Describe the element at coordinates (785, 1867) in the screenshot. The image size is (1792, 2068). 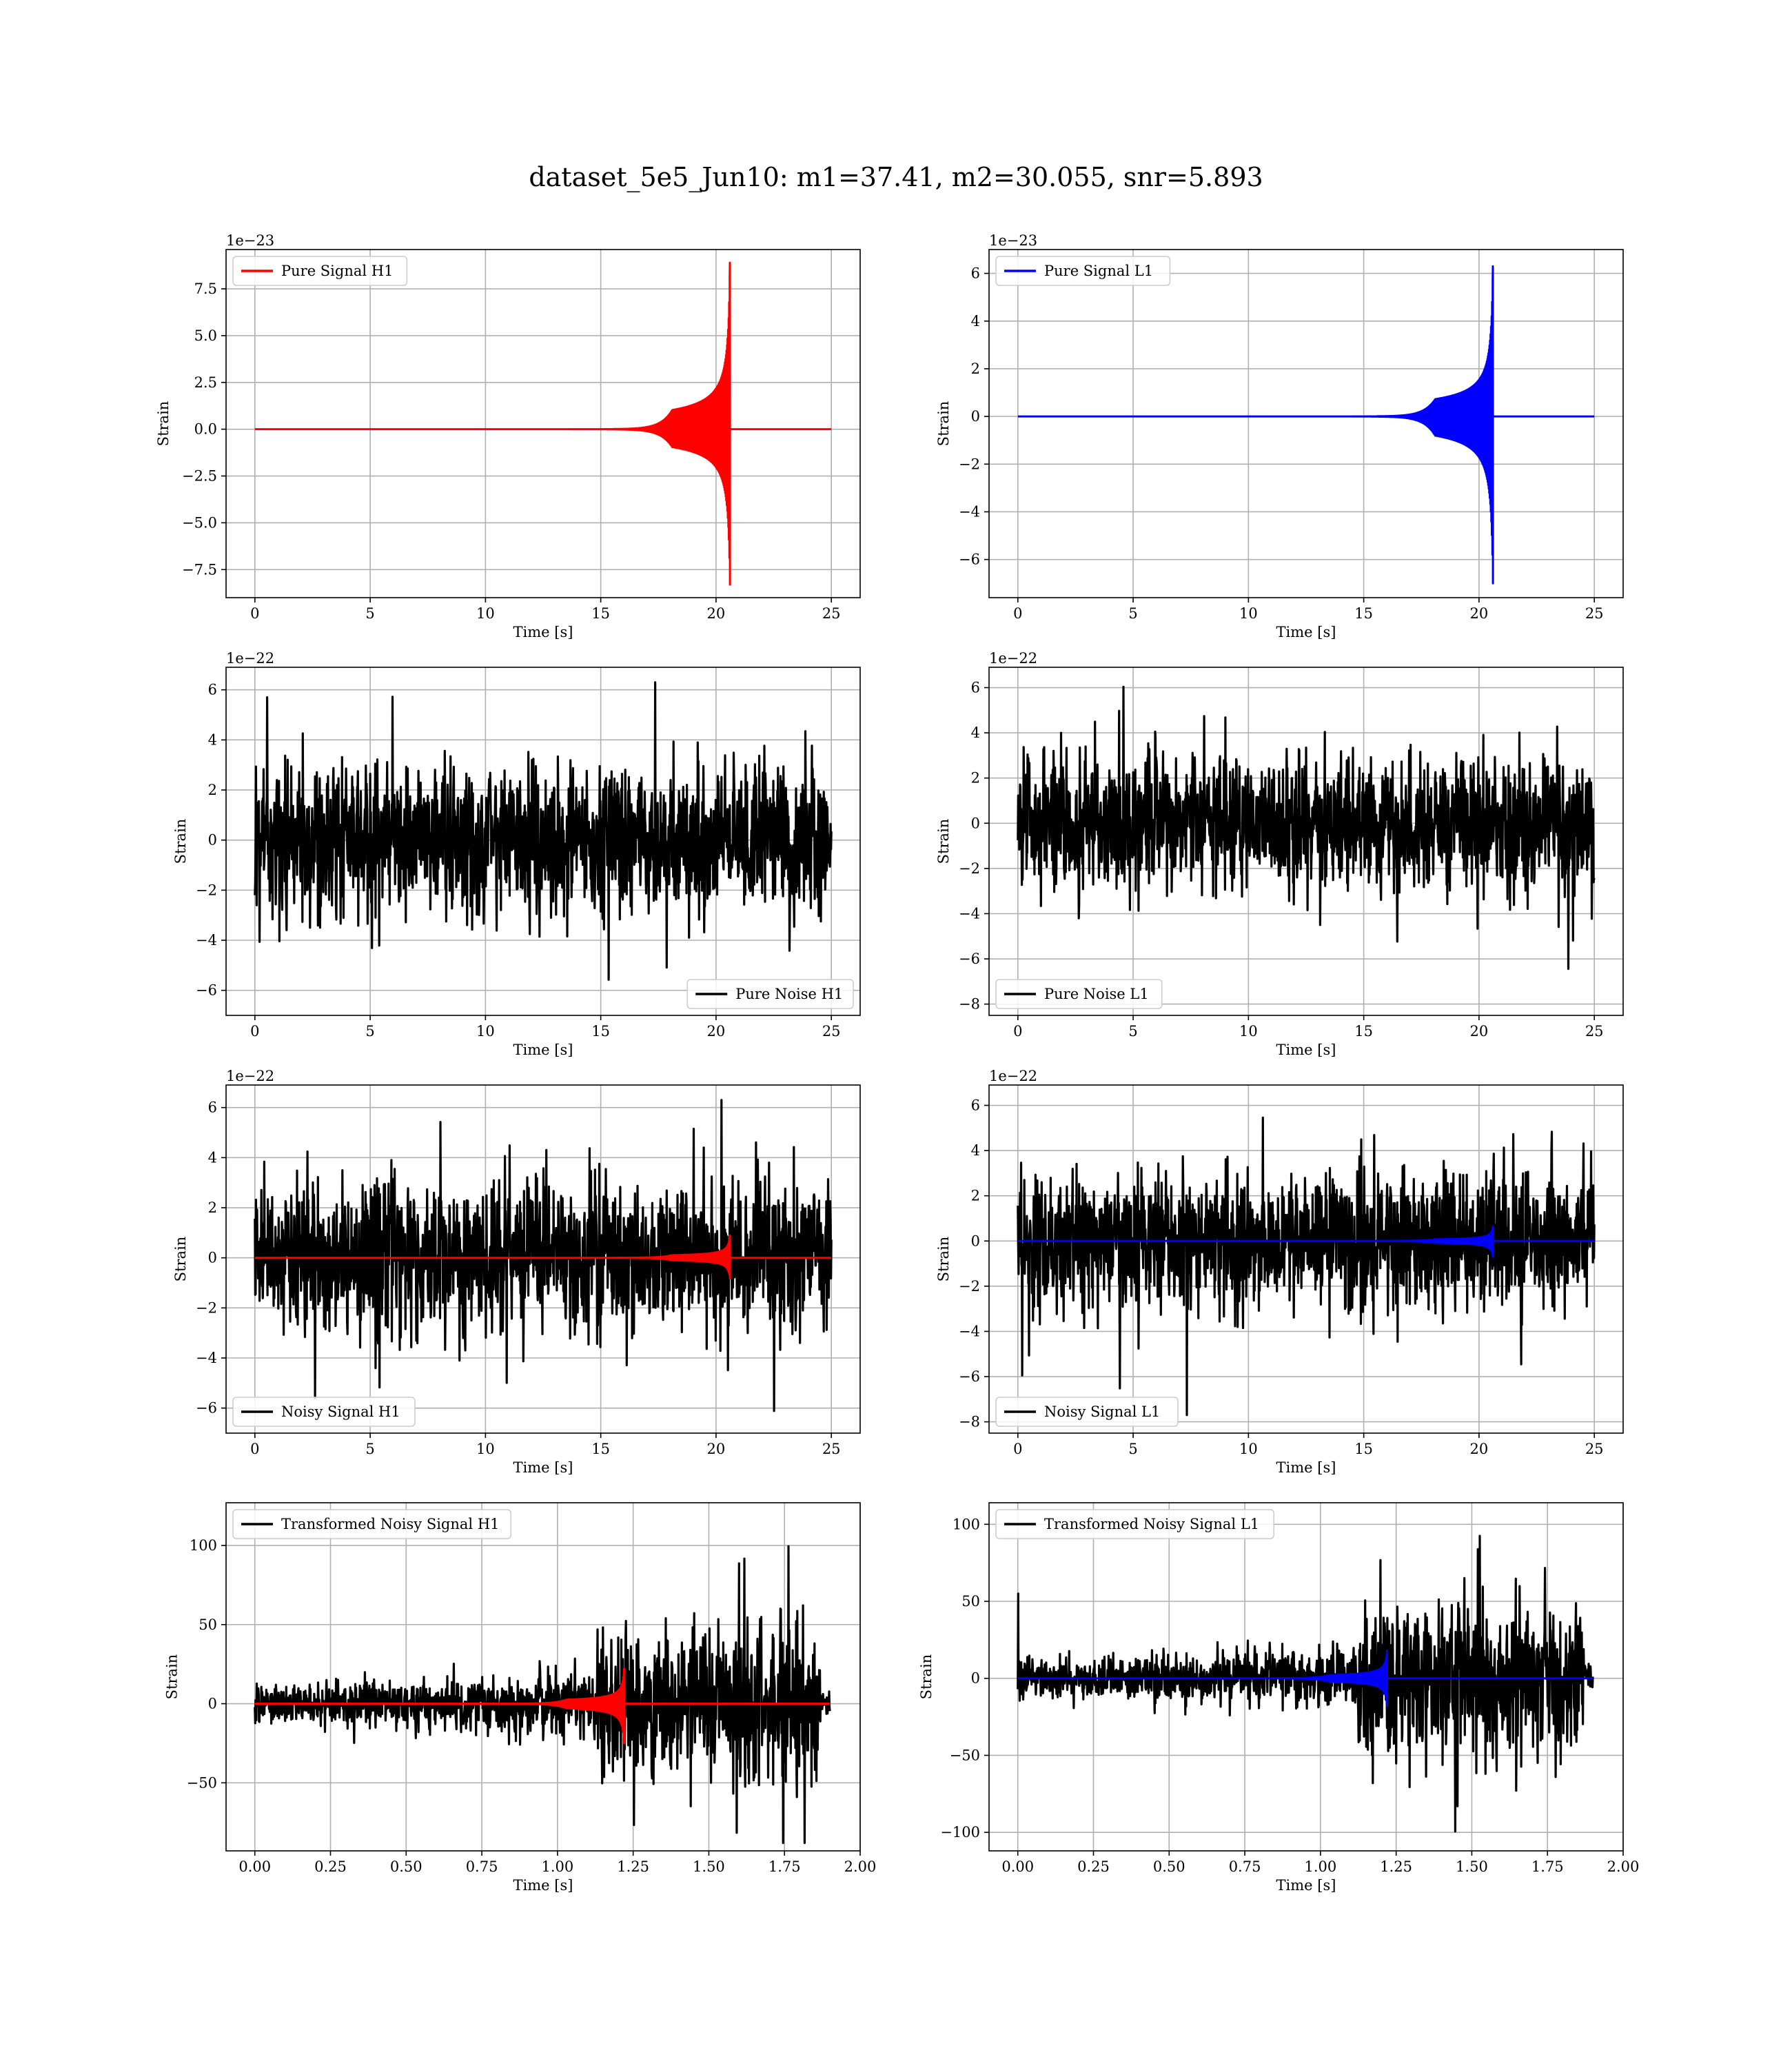
I see `x-tick-label: 1.75` at that location.